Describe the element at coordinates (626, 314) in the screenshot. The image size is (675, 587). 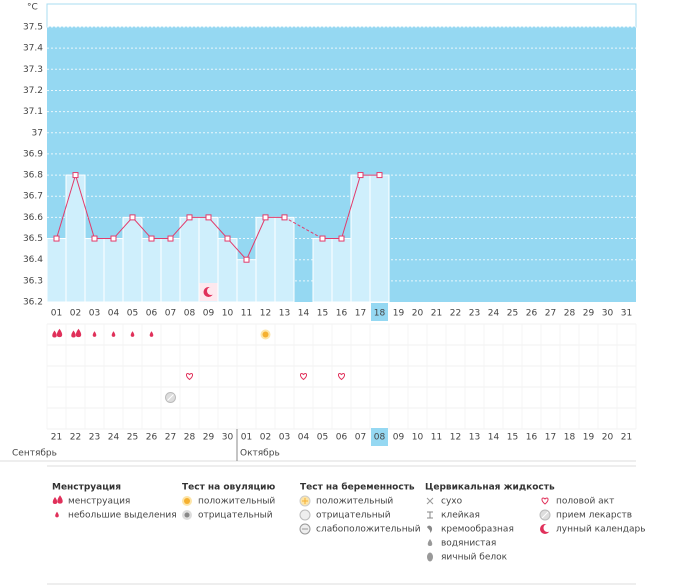
I see `x-tick-label: 31` at that location.